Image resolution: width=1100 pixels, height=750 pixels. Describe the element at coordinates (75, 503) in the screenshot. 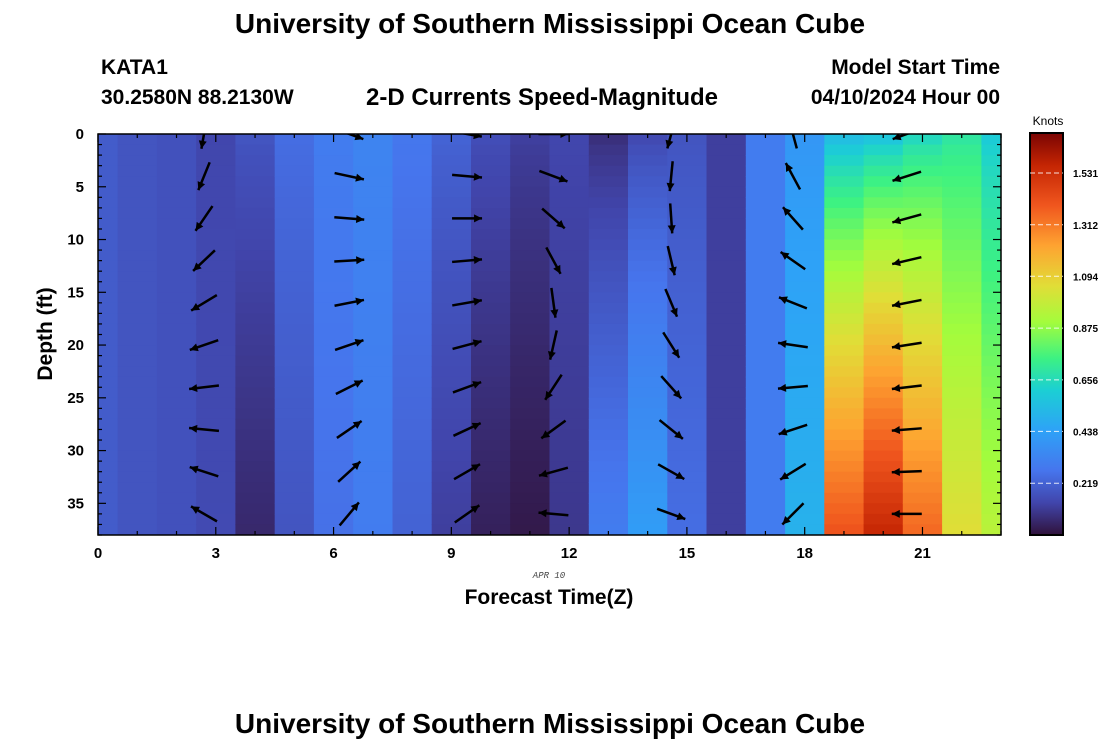

I see `y-tick-label: 35` at that location.